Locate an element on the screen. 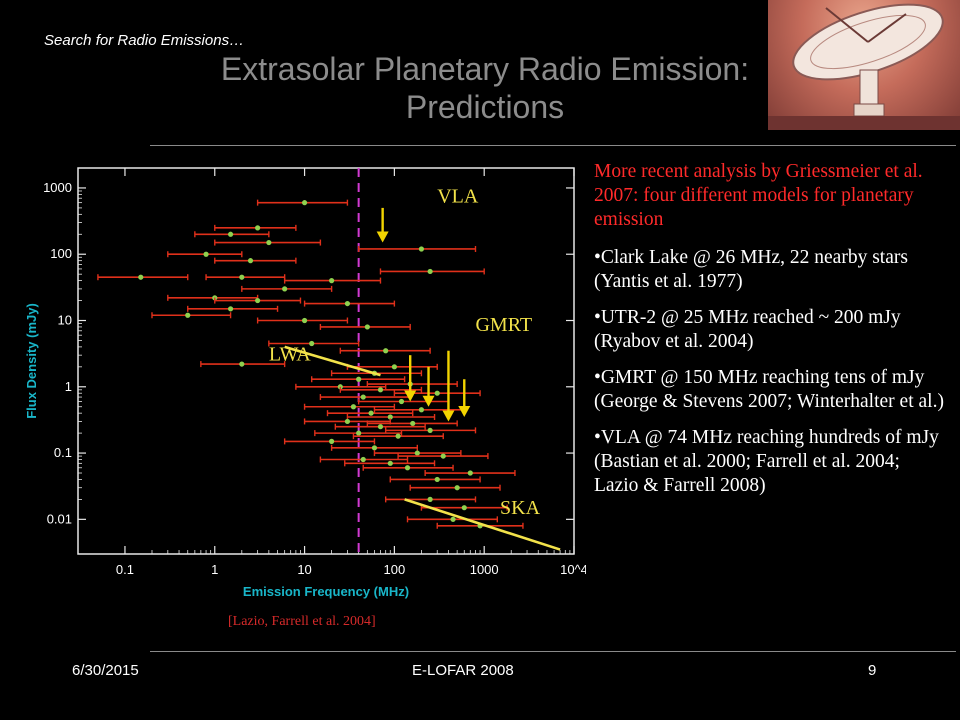  y-tick-label: 0.01 is located at coordinates (59, 518).